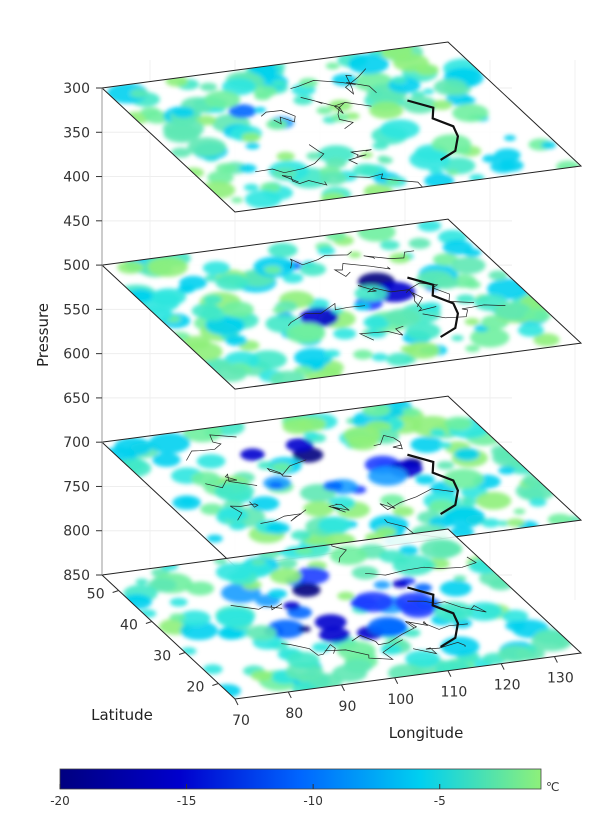 This screenshot has height=828, width=600. What do you see at coordinates (76, 222) in the screenshot?
I see `pressure-tick-label: 450` at bounding box center [76, 222].